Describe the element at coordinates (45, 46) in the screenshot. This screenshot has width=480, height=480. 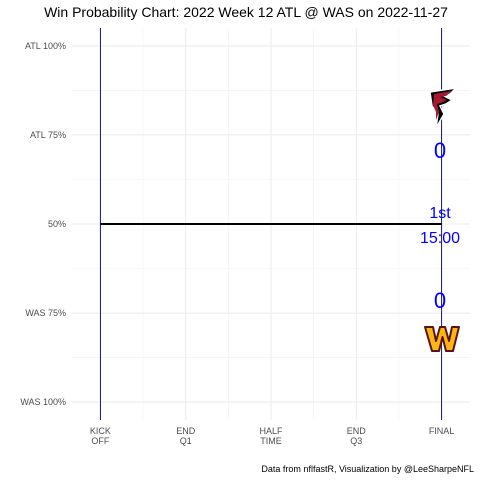
I see `y-tick-label: ATL 100%` at that location.